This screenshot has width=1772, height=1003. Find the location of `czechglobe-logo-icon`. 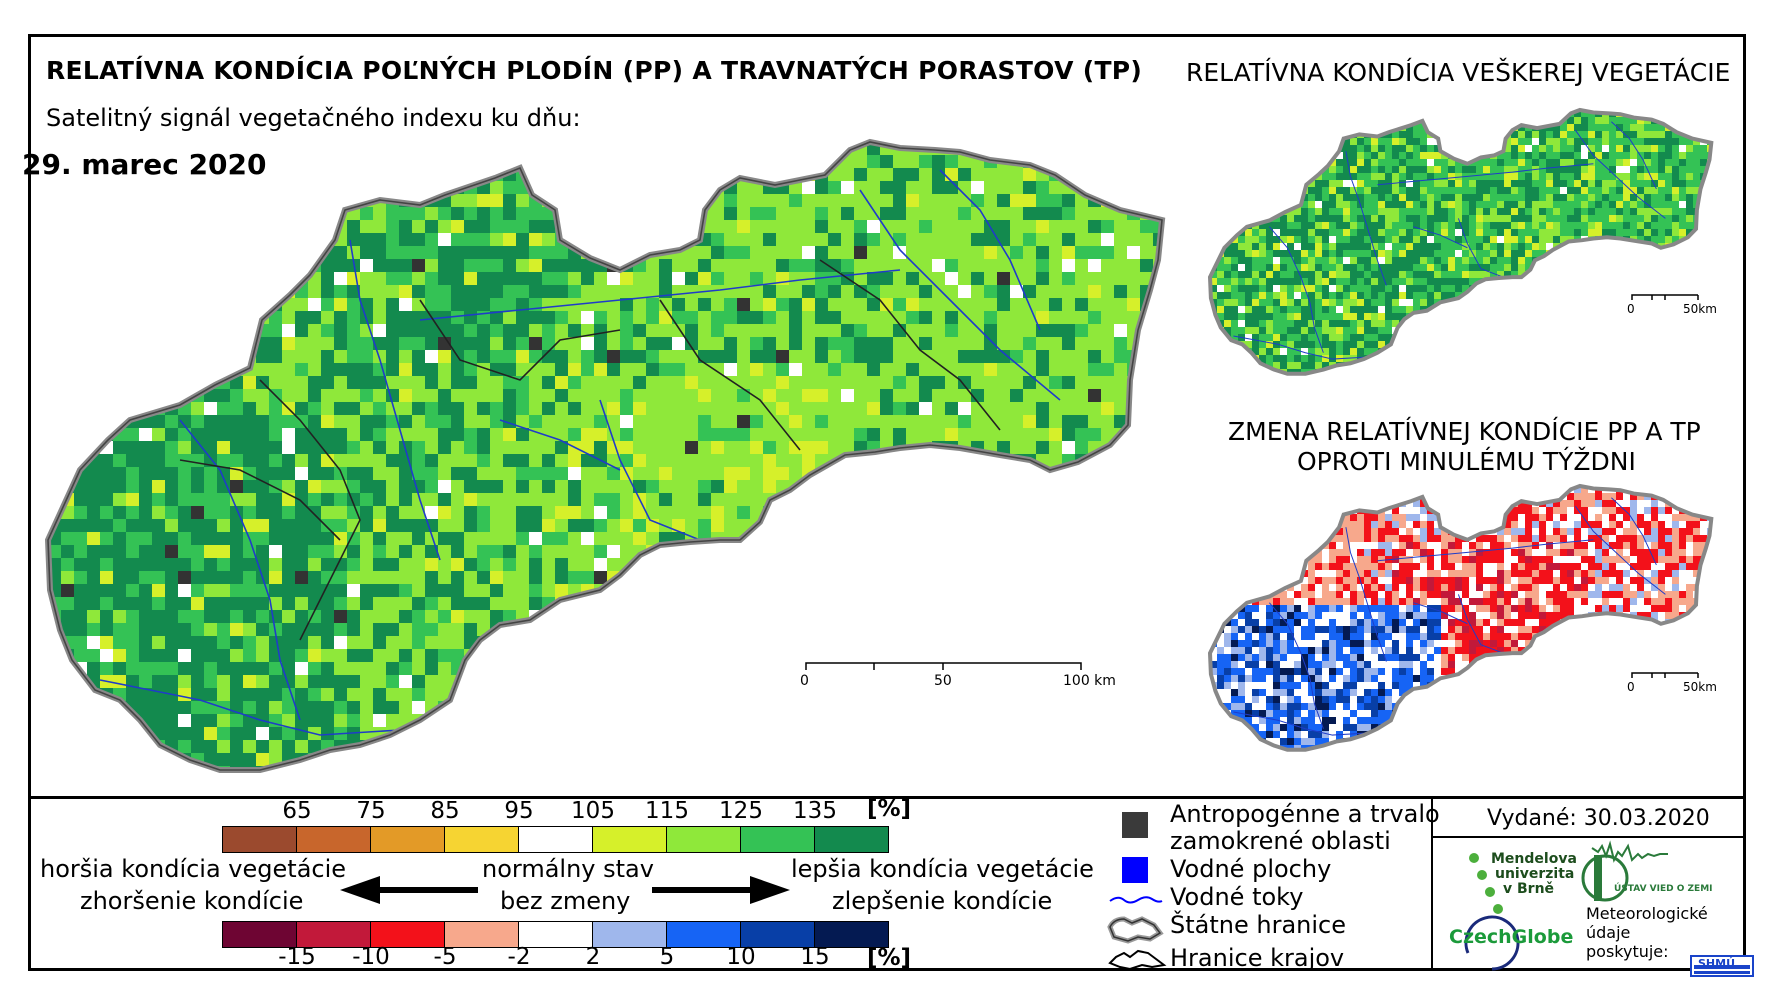

czechglobe-logo-icon is located at coordinates (1492, 943).